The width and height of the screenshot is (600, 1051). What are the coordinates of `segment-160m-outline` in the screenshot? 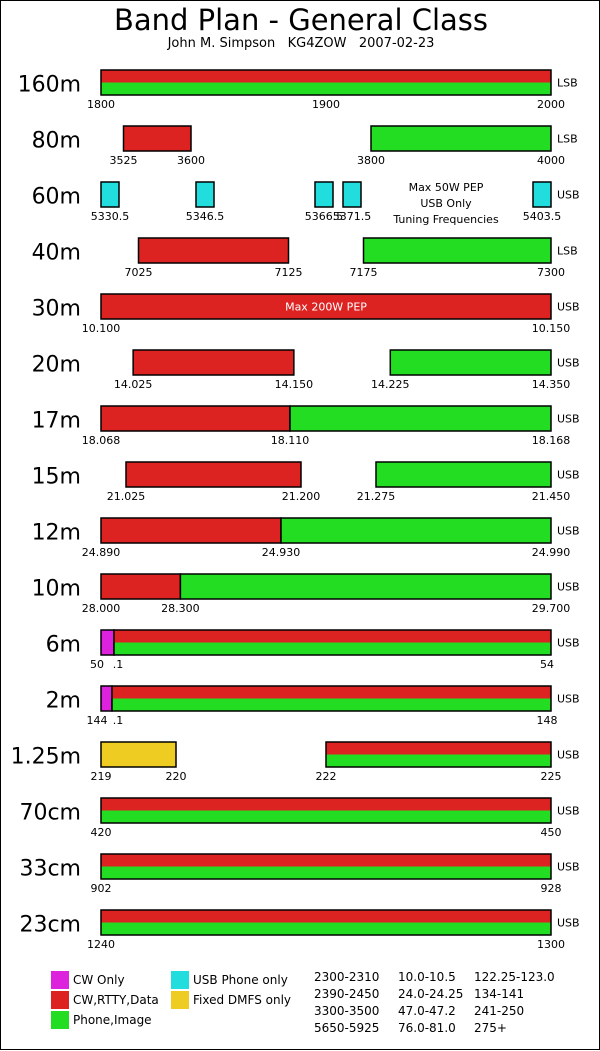 It's located at (326, 82).